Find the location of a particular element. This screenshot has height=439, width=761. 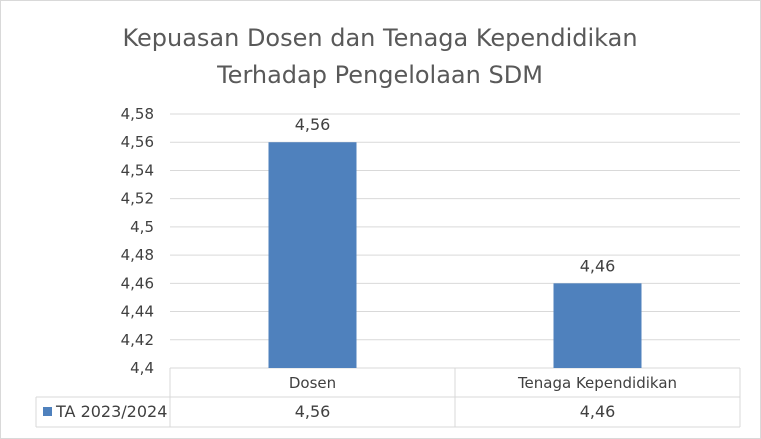

data-label: 4,56 is located at coordinates (313, 124).